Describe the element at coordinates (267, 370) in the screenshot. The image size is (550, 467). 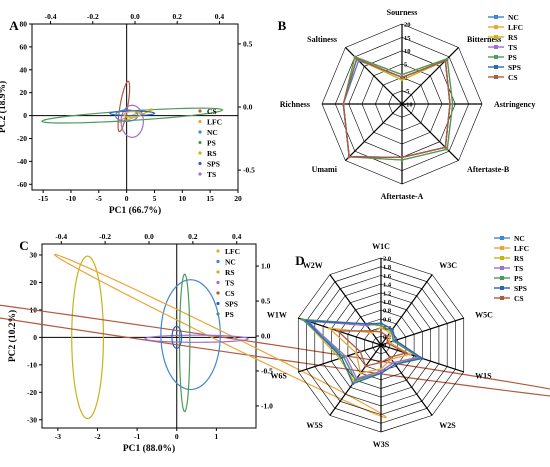
I see `panel-c-righttick-label: -0.5` at that location.